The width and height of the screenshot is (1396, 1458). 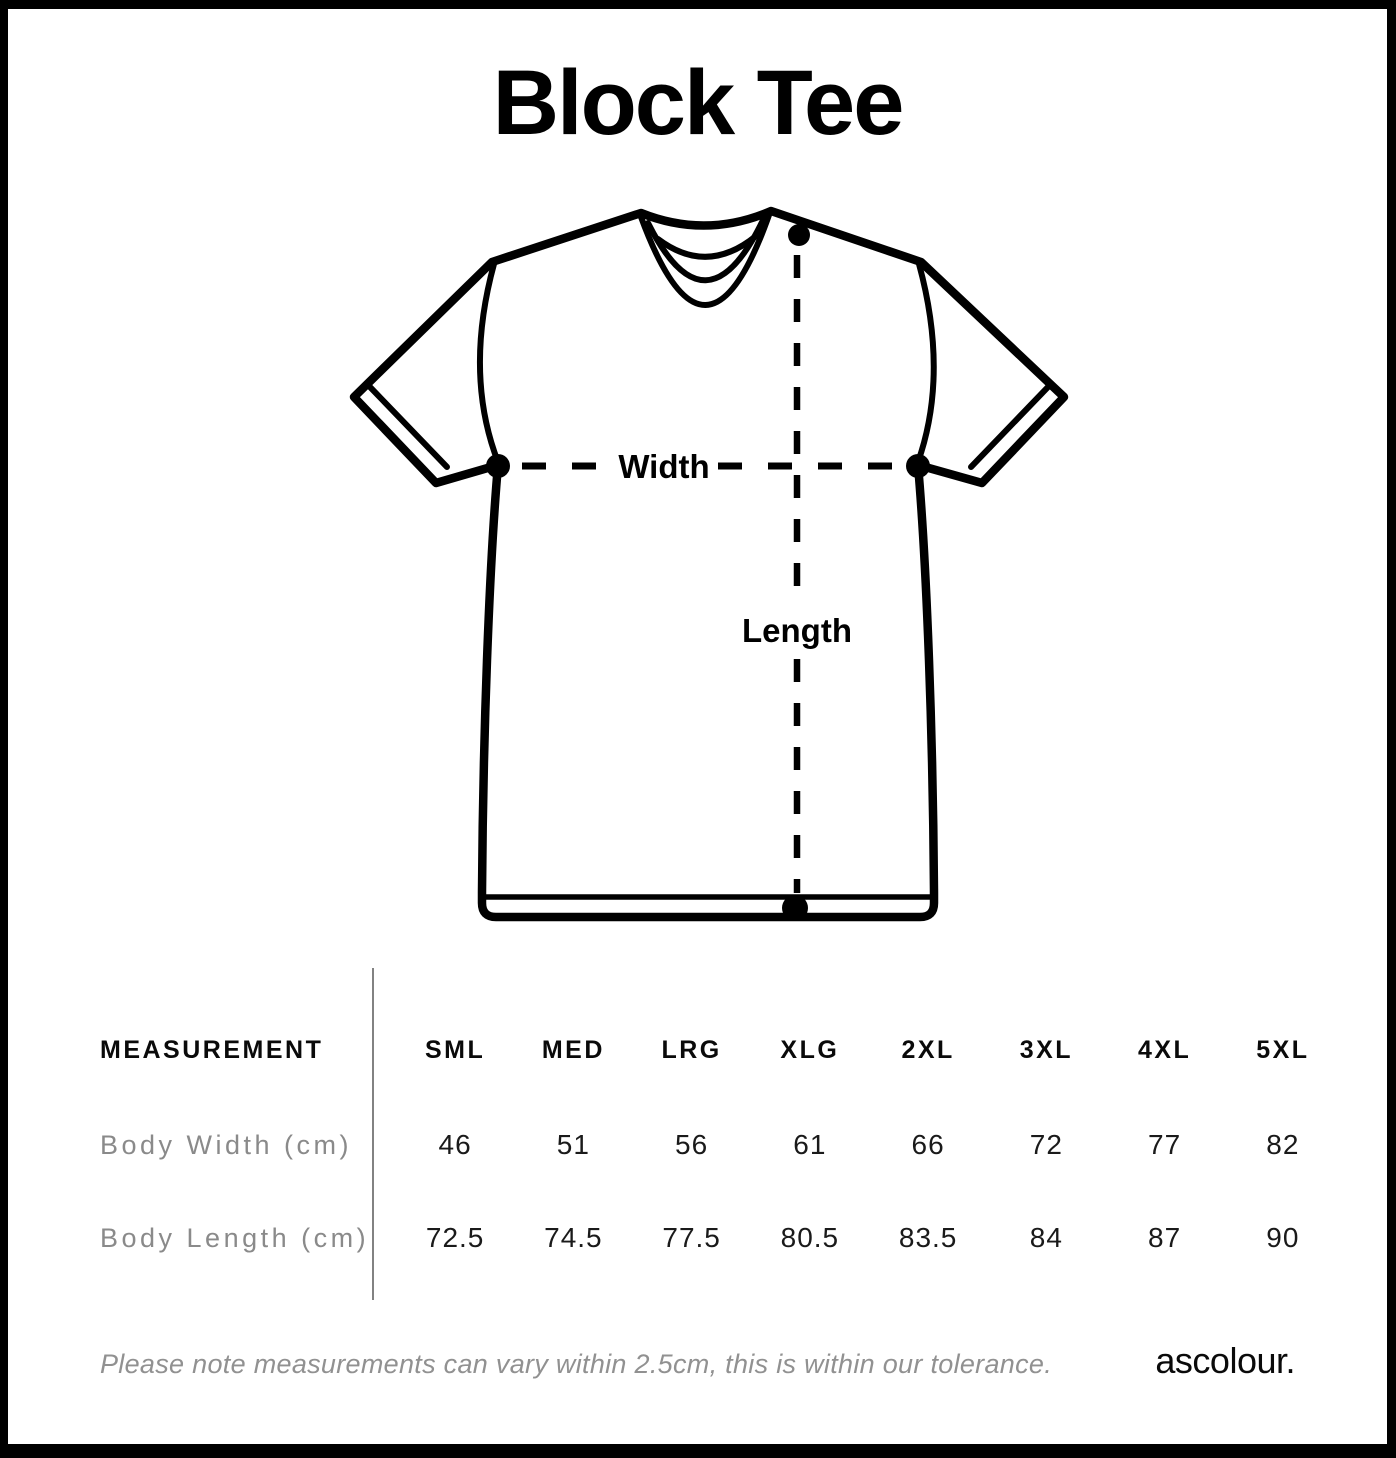 What do you see at coordinates (573, 1144) in the screenshot?
I see `body-width-value: 51` at bounding box center [573, 1144].